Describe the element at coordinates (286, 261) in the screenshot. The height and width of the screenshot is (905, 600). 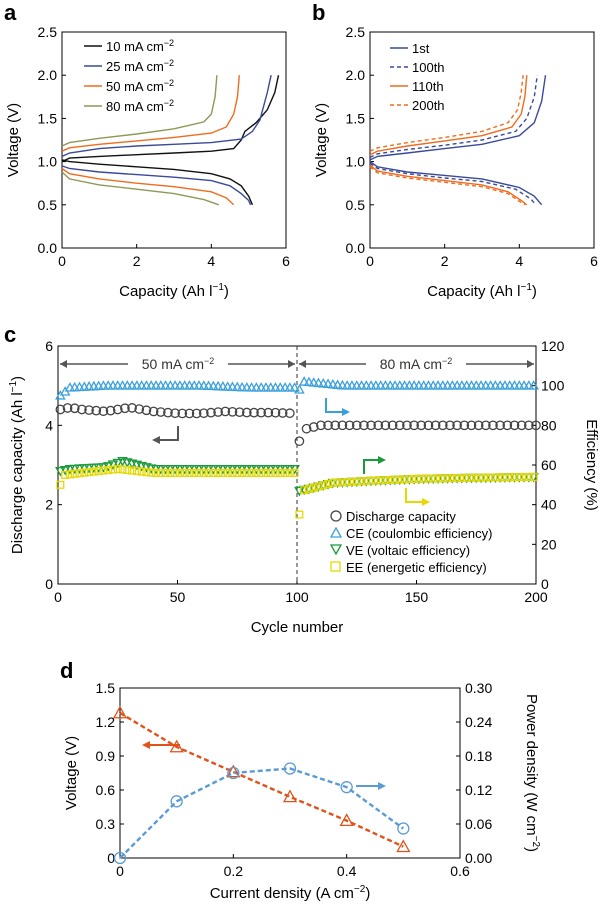
I see `x-tick-label: 6` at that location.